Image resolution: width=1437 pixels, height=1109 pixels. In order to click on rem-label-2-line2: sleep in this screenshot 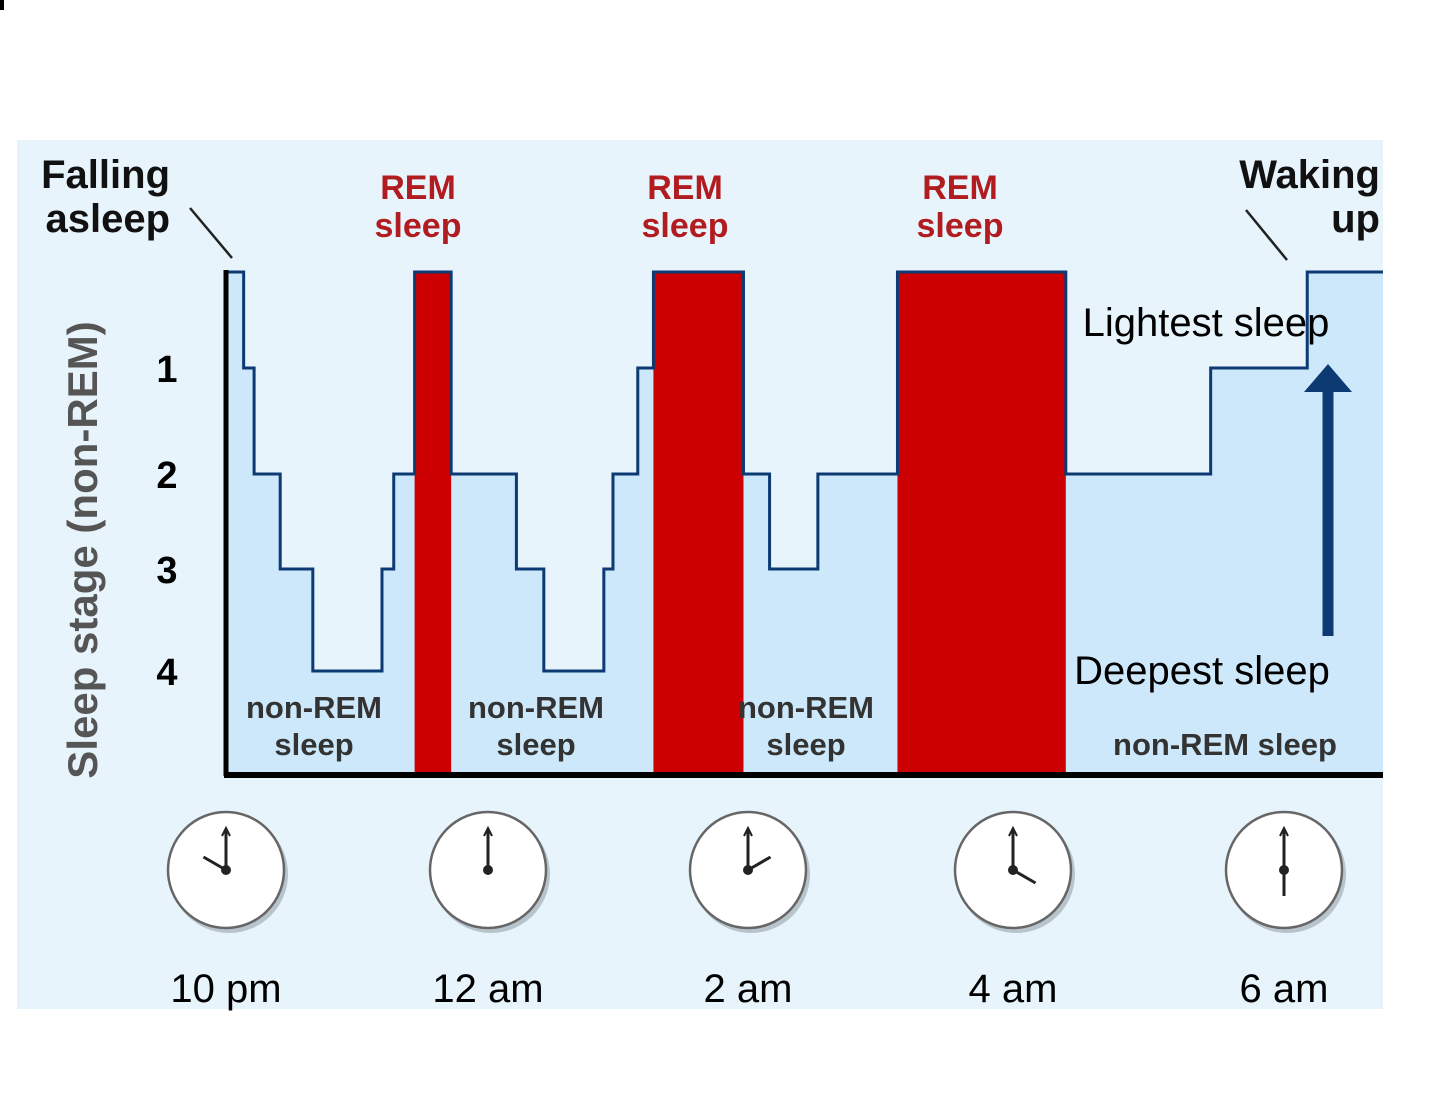, I will do `click(685, 226)`.